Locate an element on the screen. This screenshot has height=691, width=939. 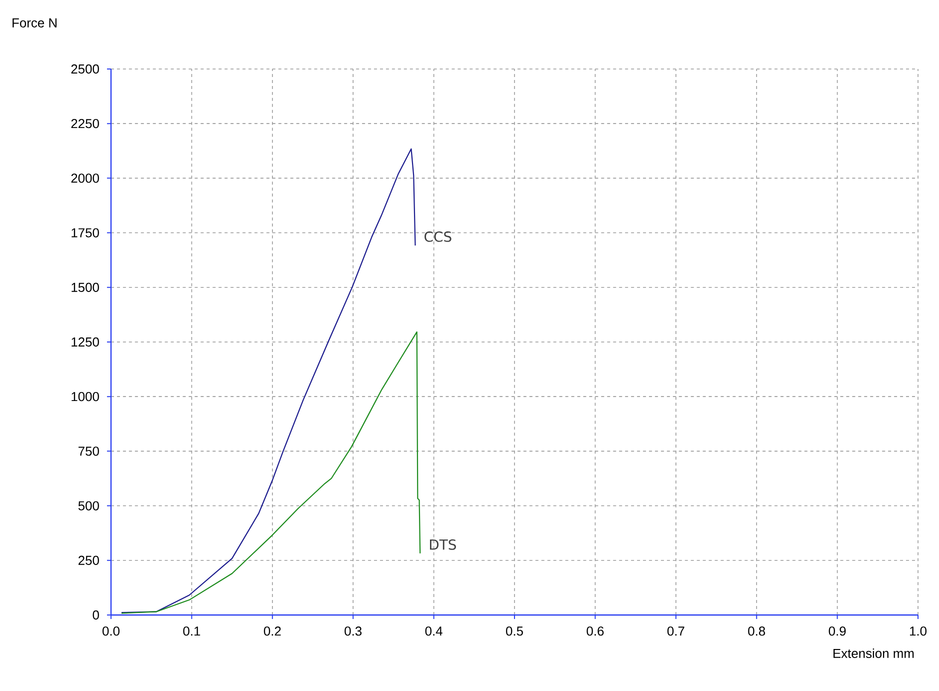
y-tick-label: 250 is located at coordinates (88, 560).